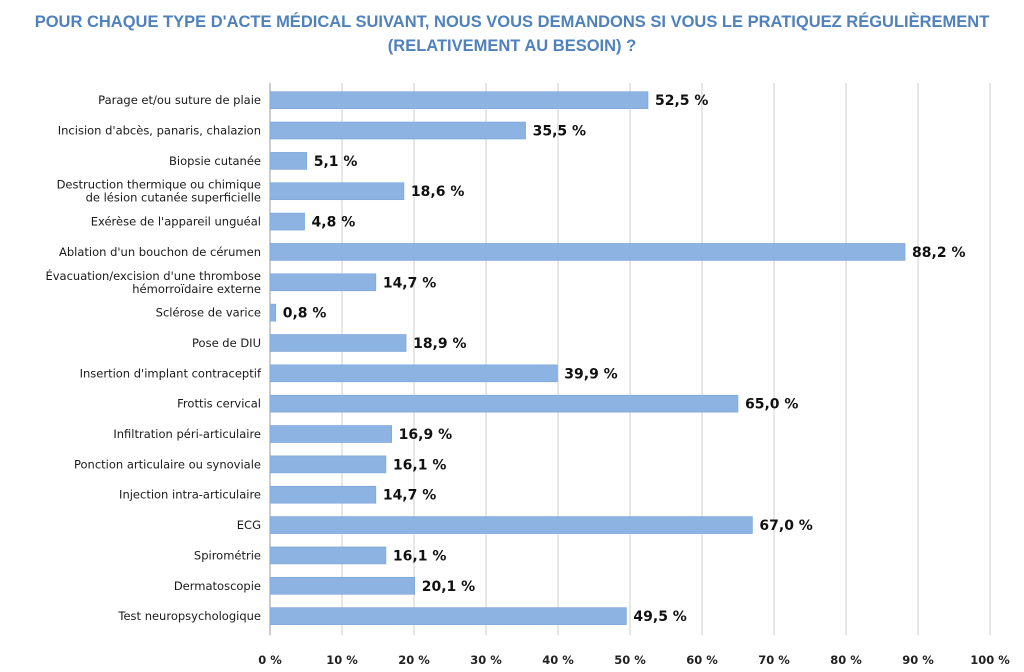  What do you see at coordinates (630, 660) in the screenshot?
I see `x-tick-label: 50 %` at bounding box center [630, 660].